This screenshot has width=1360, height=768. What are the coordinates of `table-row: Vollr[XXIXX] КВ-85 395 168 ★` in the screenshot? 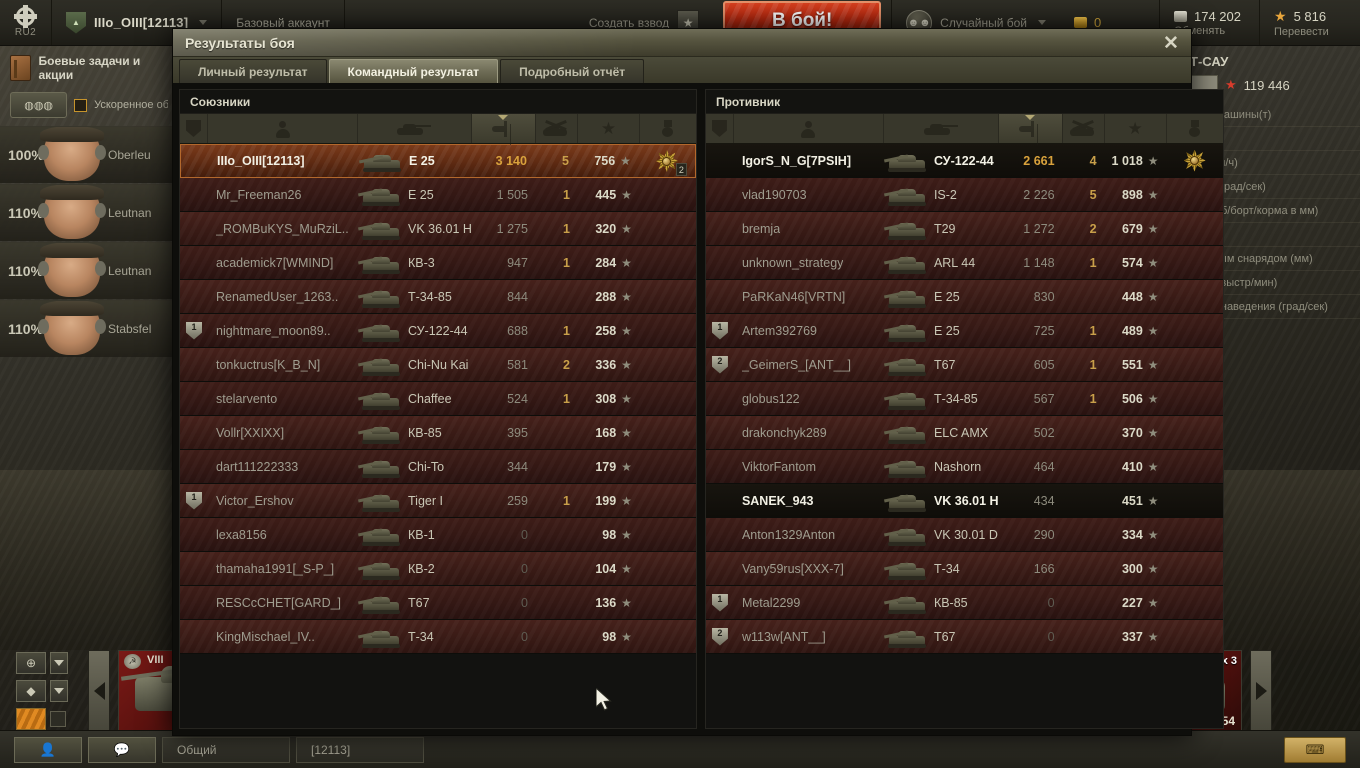 It's located at (438, 433).